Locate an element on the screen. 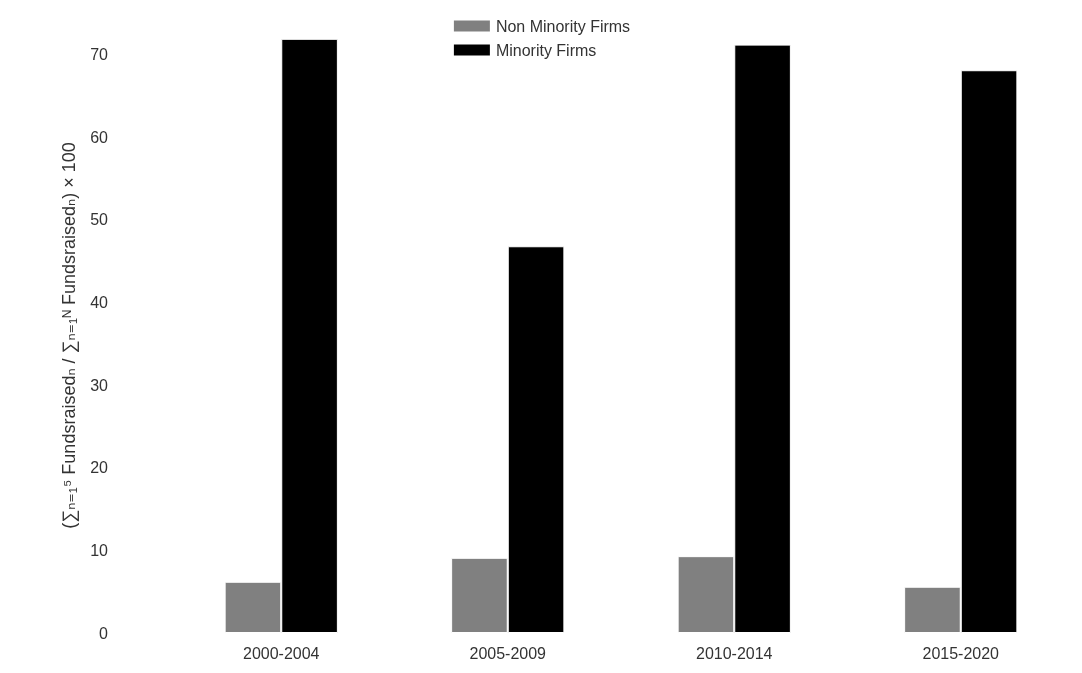 This screenshot has width=1082, height=673. x-tick-label: 2015-2020 is located at coordinates (961, 653).